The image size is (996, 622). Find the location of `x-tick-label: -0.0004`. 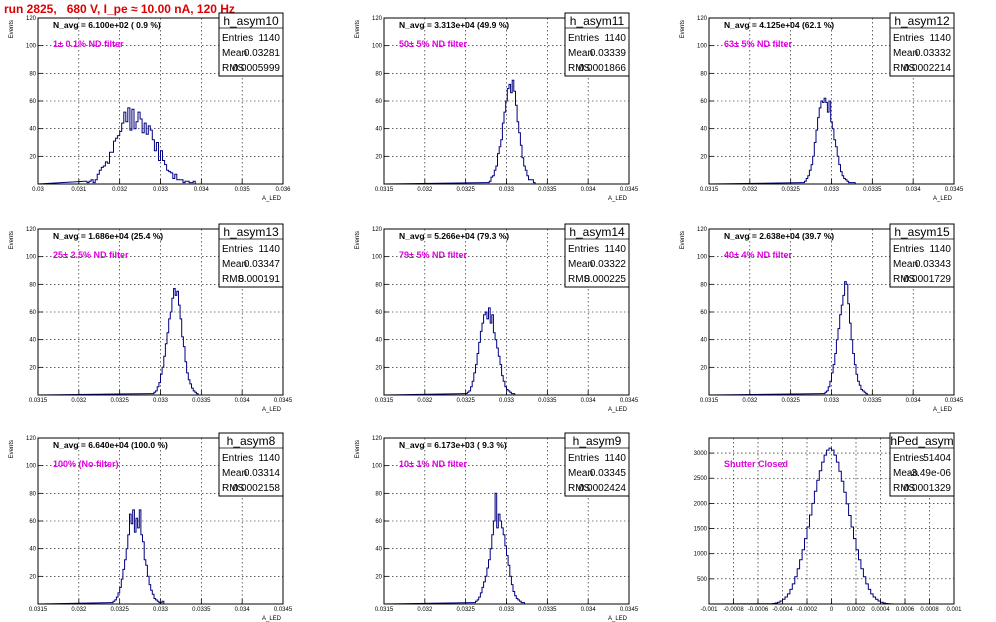

x-tick-label: -0.0004 is located at coordinates (782, 610).